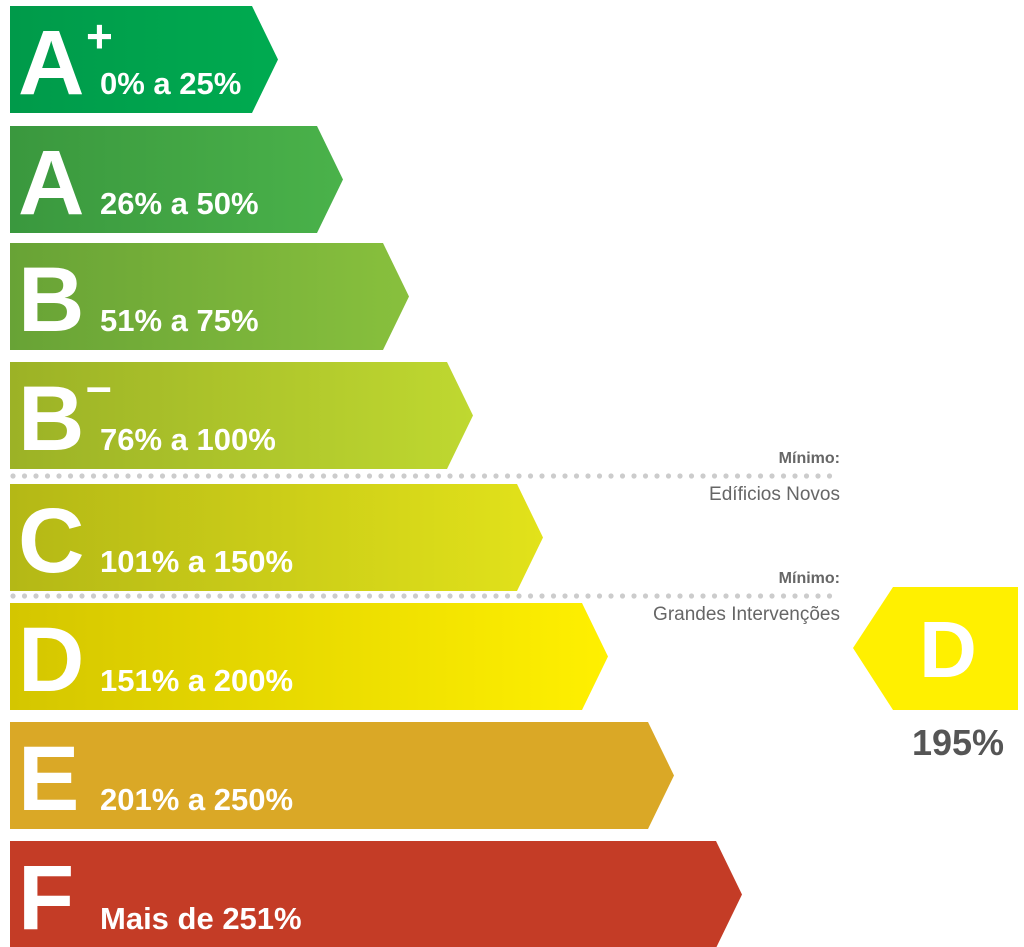 The height and width of the screenshot is (947, 1024). I want to click on threshold-sublabel: Grandes Intervenções, so click(746, 614).